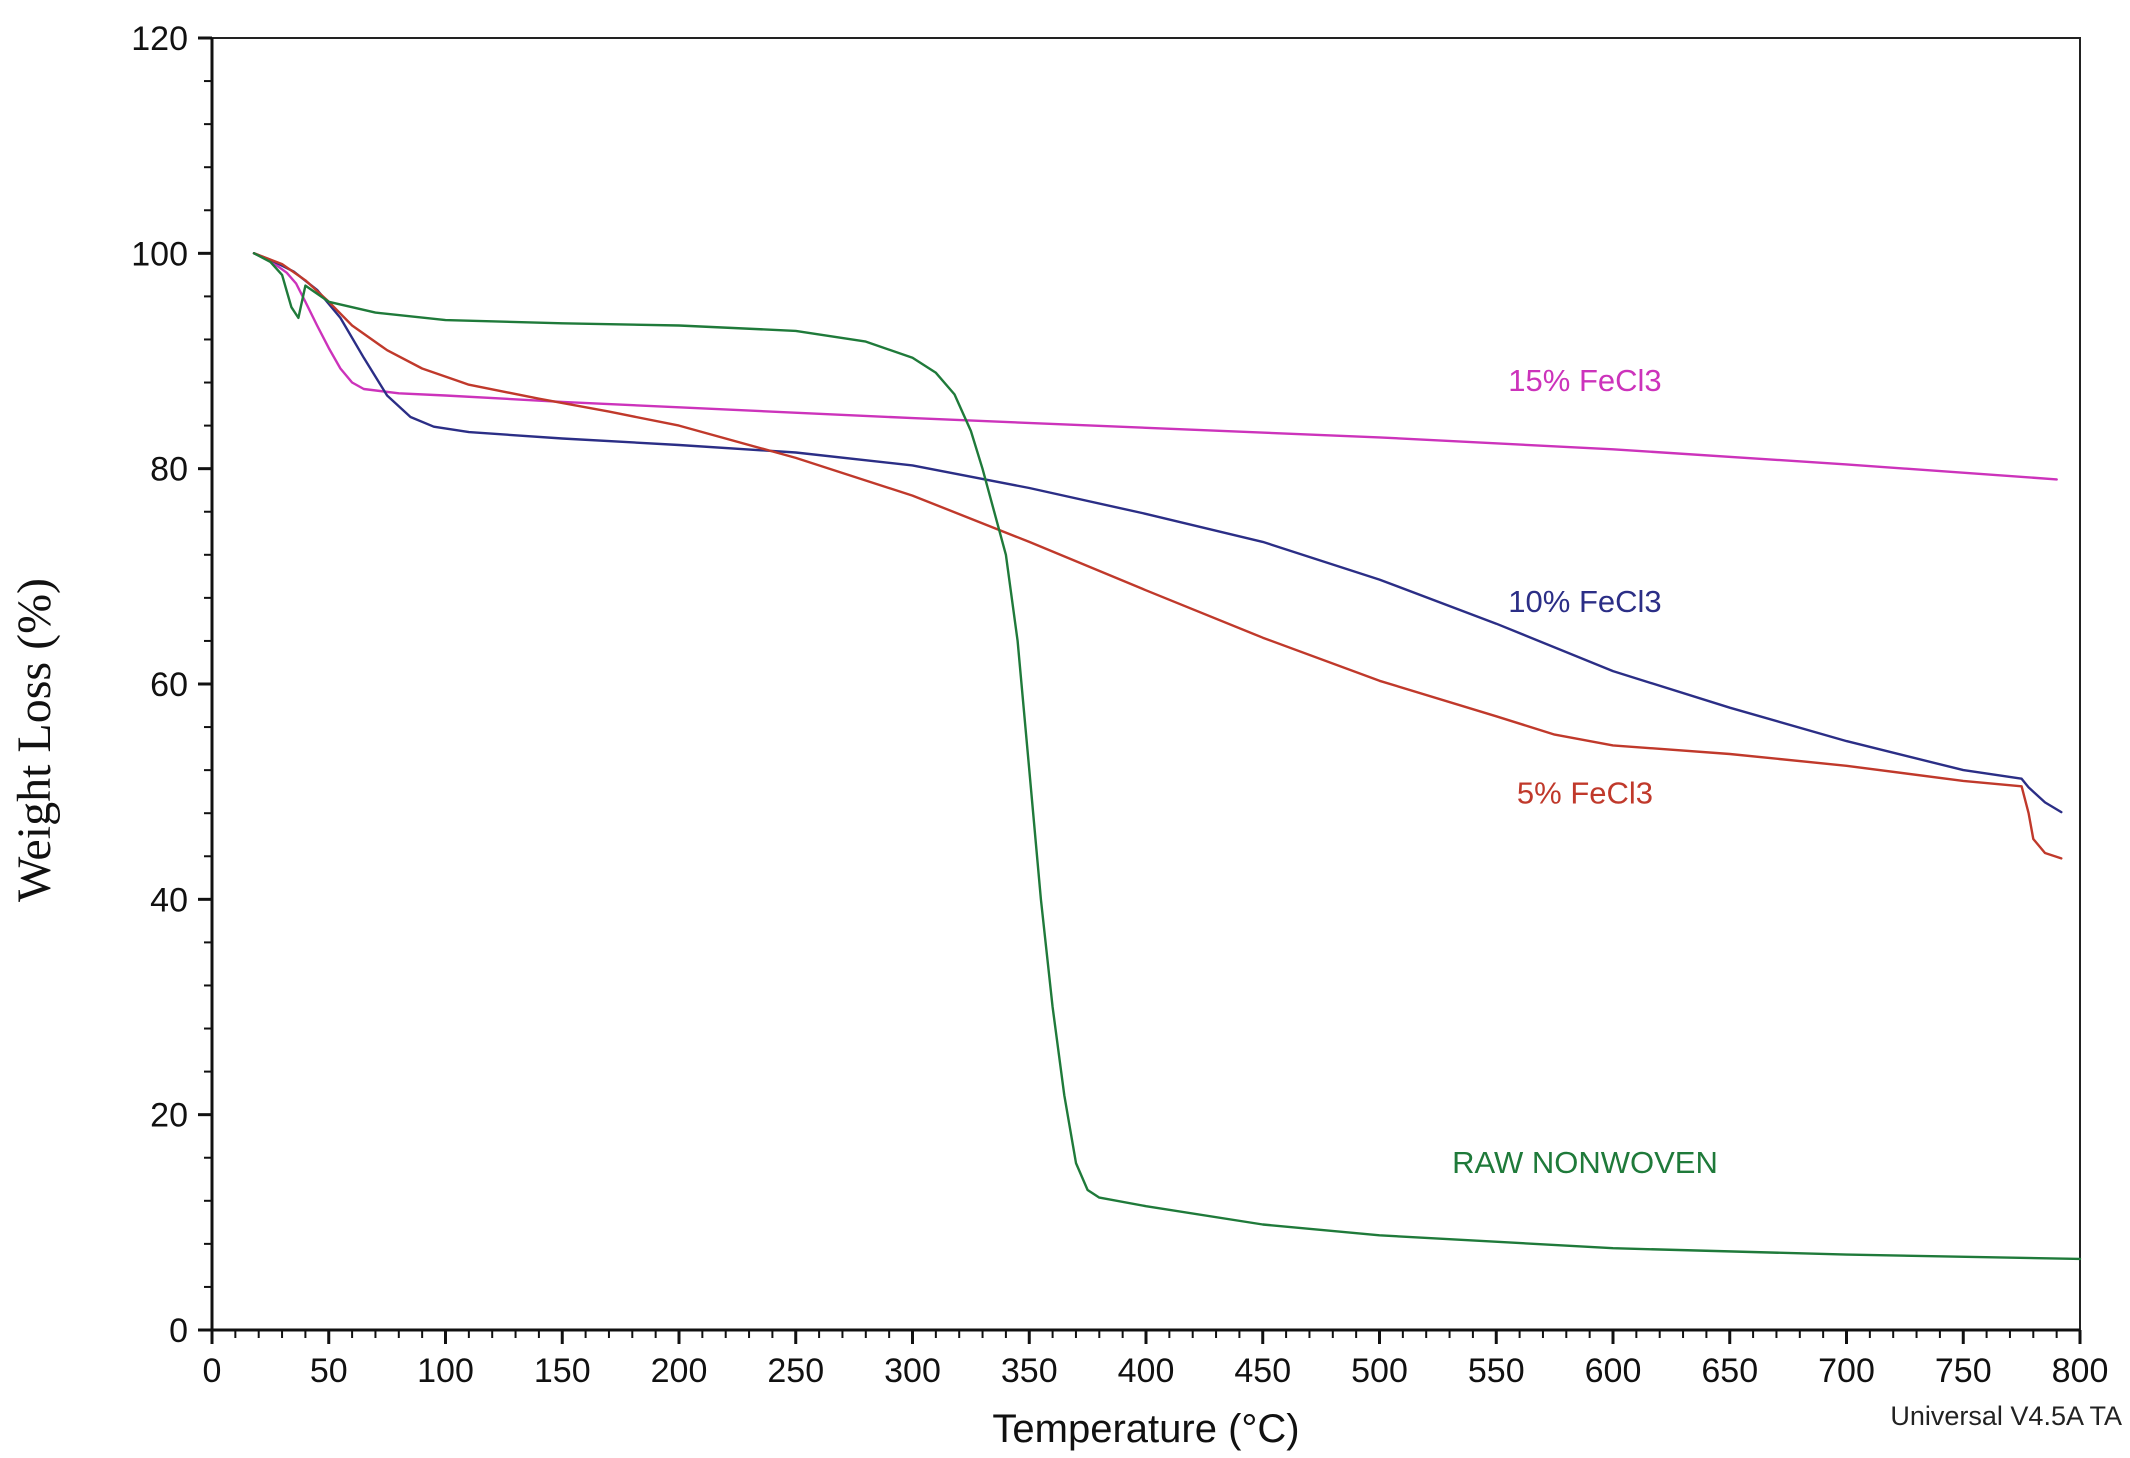 The height and width of the screenshot is (1458, 2130). What do you see at coordinates (159, 254) in the screenshot?
I see `y-tick-label-100: 100` at bounding box center [159, 254].